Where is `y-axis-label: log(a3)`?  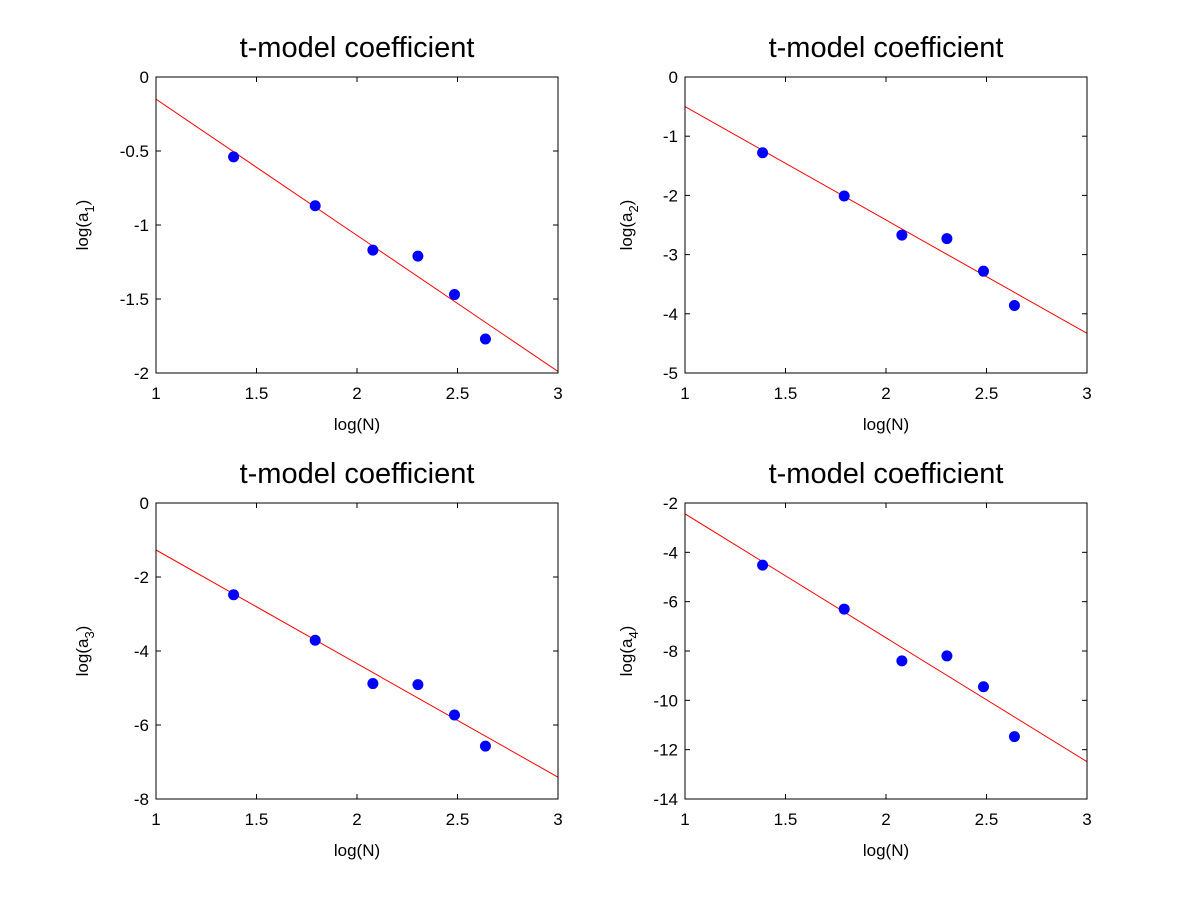
y-axis-label: log(a3) is located at coordinates (85, 651).